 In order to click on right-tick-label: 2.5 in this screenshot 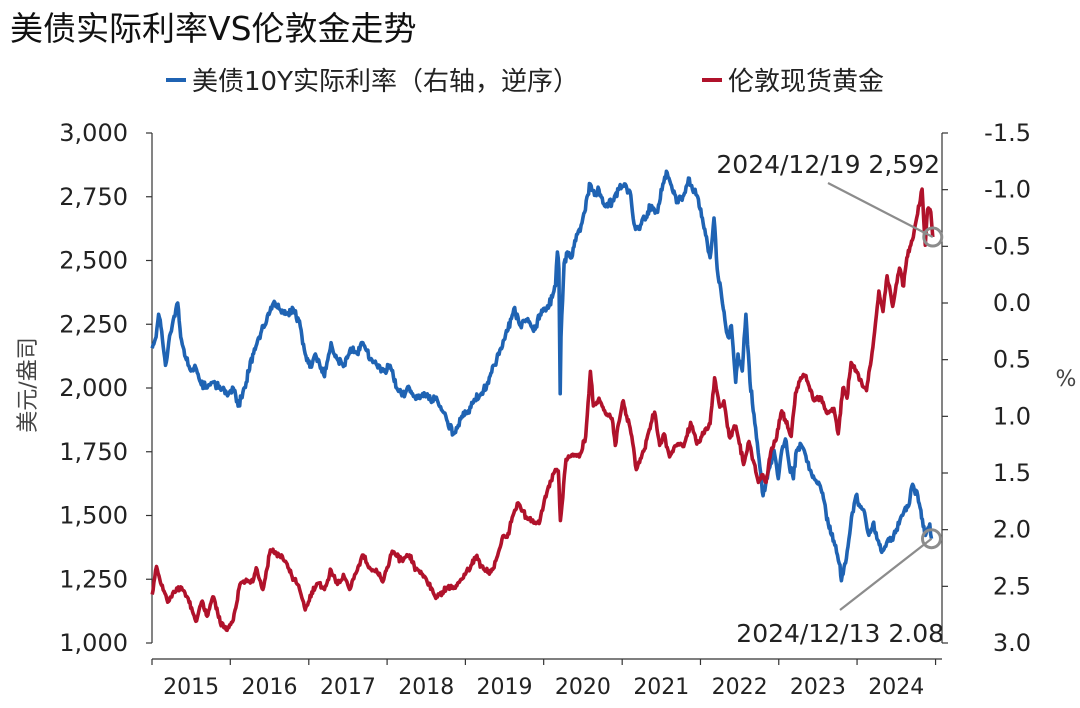, I will do `click(1012, 586)`.